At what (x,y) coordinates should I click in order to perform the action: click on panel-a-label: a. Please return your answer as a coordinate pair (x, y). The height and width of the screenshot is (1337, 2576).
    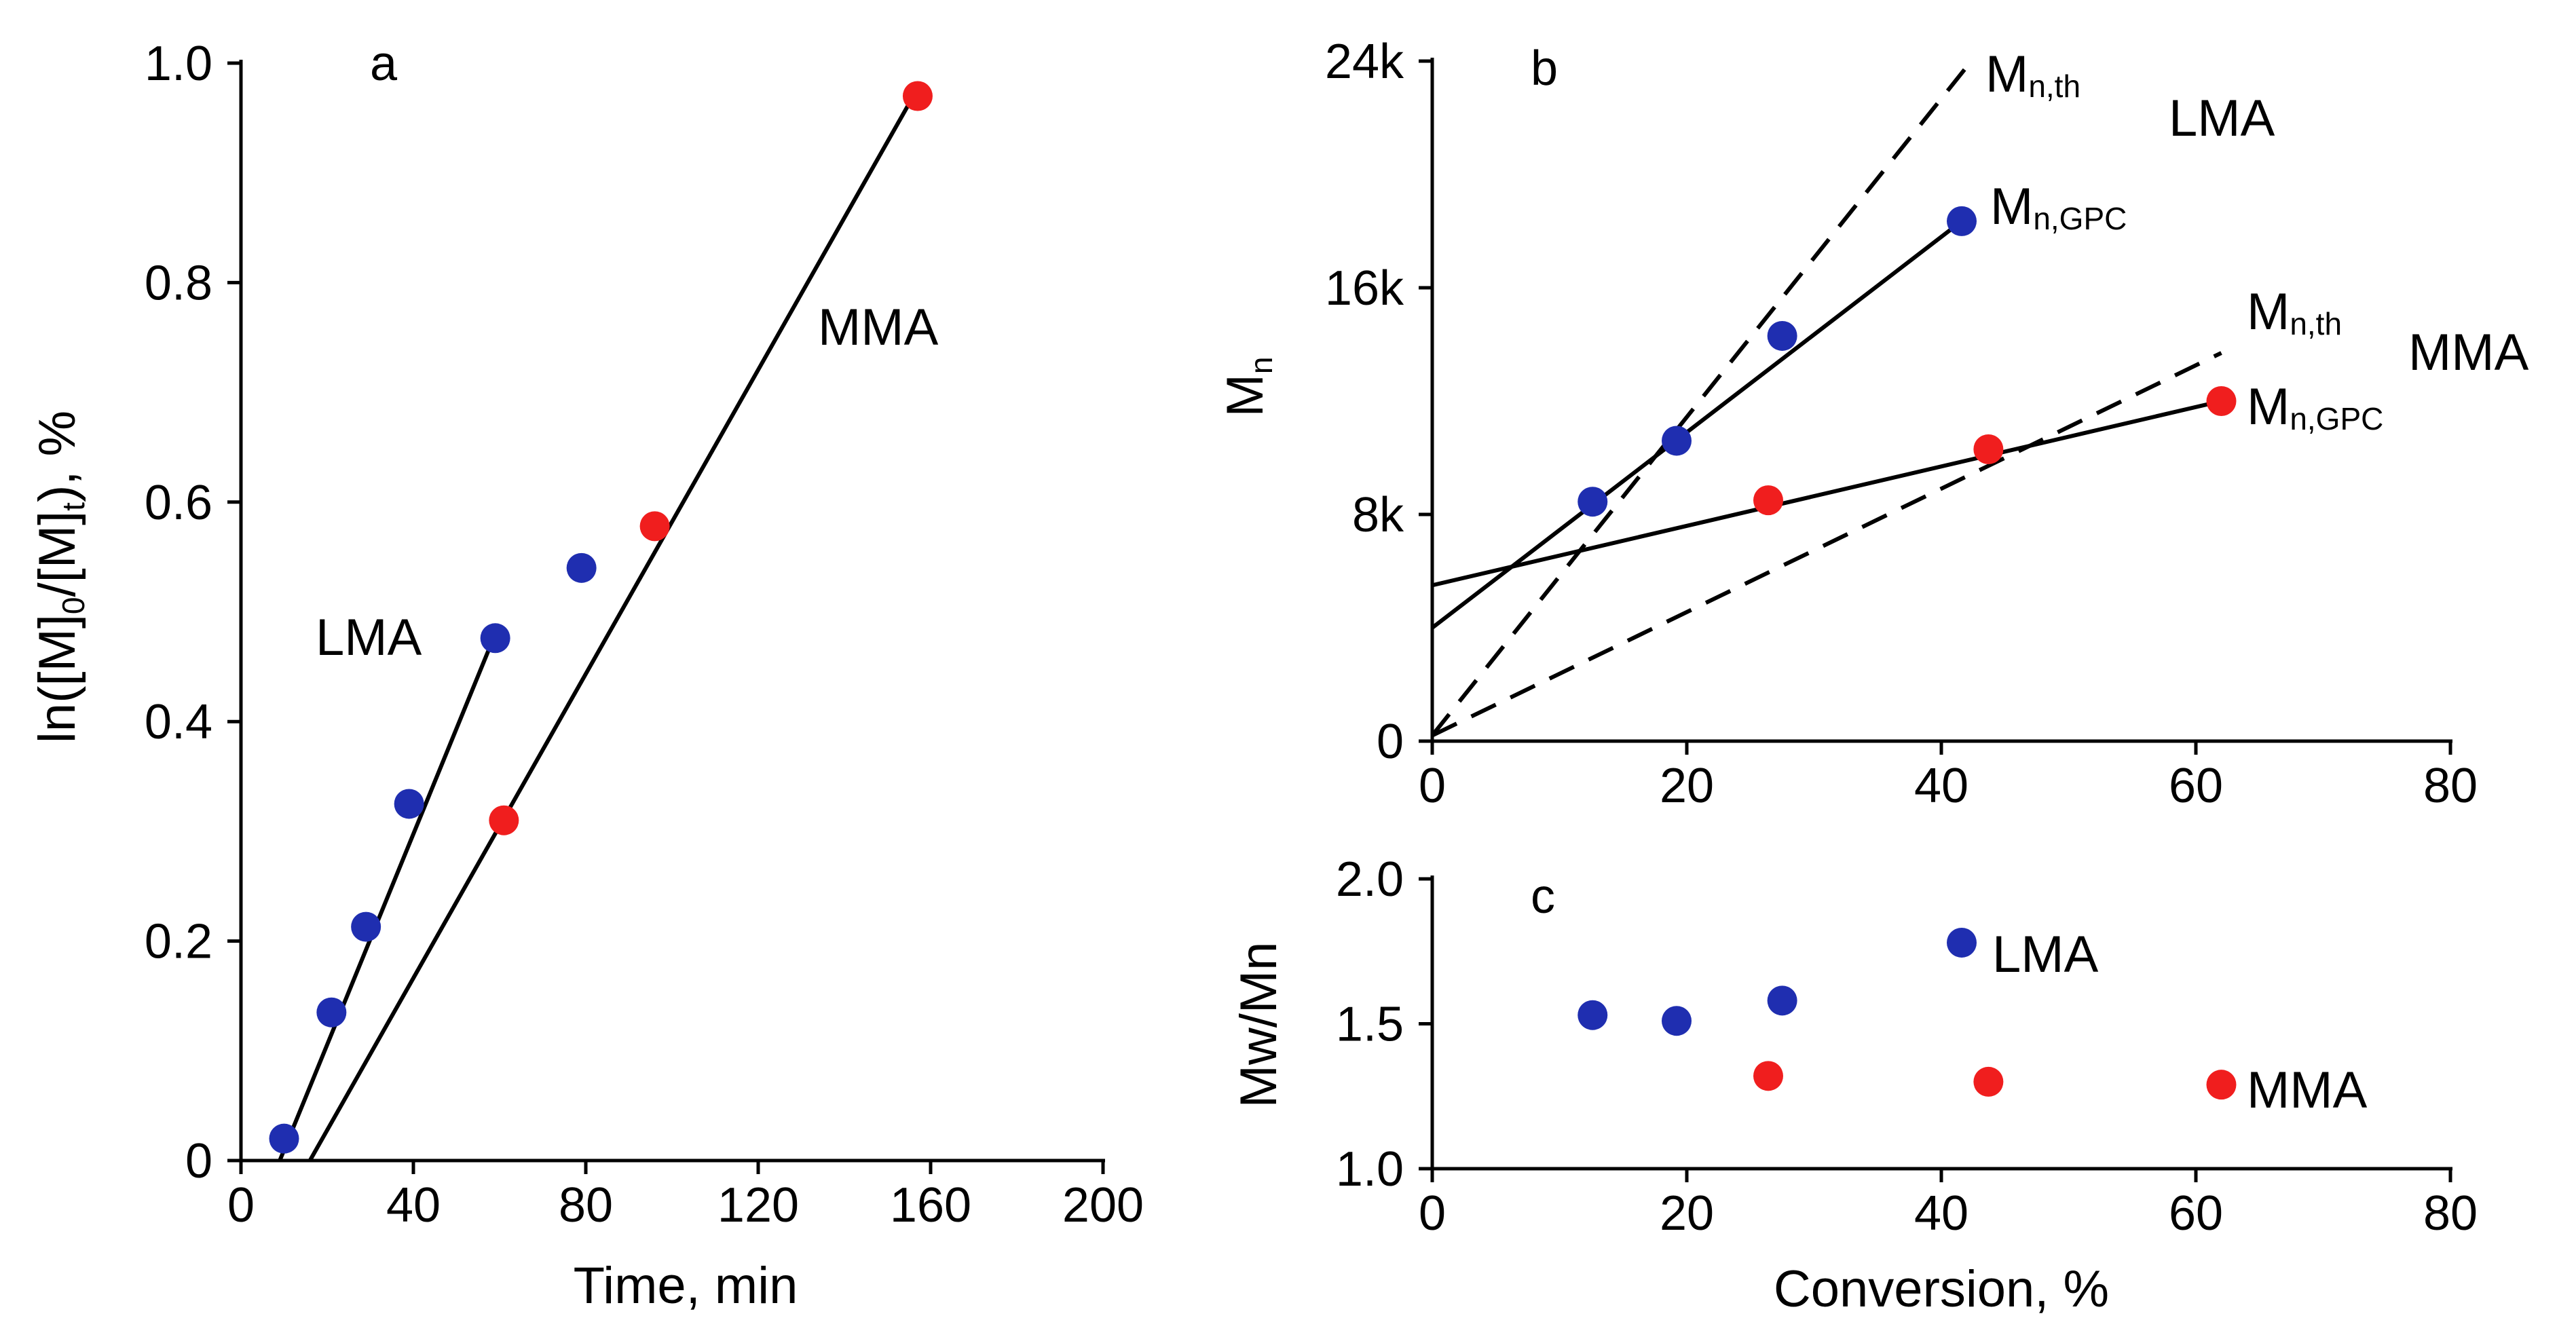
    Looking at the image, I should click on (384, 64).